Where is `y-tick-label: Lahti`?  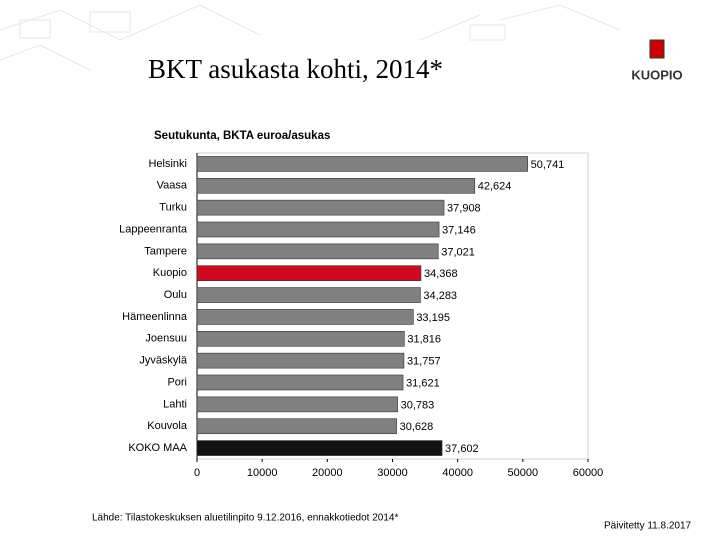 y-tick-label: Lahti is located at coordinates (175, 404).